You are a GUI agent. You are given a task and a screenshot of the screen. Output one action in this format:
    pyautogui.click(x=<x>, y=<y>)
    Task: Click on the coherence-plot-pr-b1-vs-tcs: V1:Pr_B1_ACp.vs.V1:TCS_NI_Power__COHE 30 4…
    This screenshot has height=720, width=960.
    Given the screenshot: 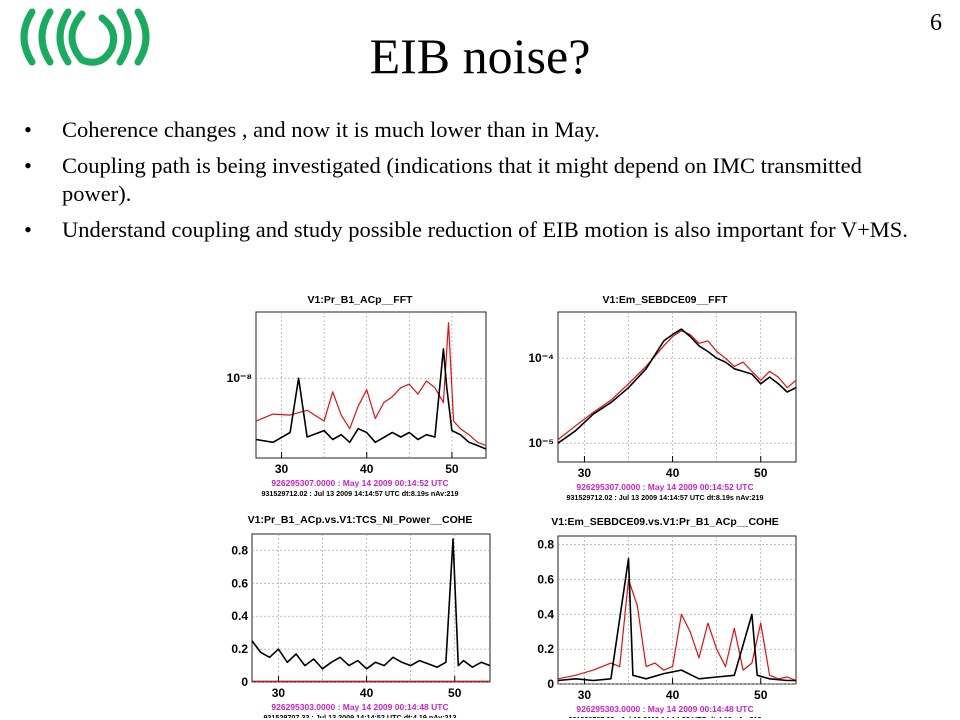 What is the action you would take?
    pyautogui.click(x=360, y=613)
    